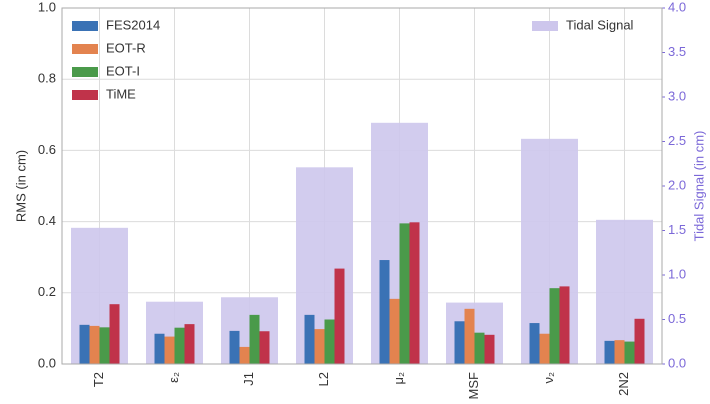 Image resolution: width=710 pixels, height=404 pixels. I want to click on y-tick-label: 0.6, so click(47, 149).